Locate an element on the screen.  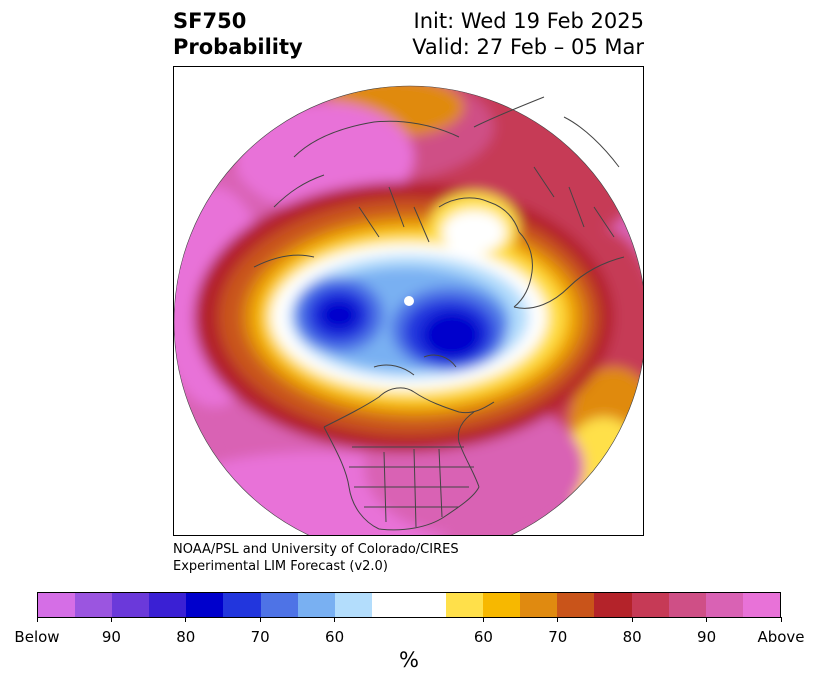
colorbar-tick-label: Below is located at coordinates (37, 637).